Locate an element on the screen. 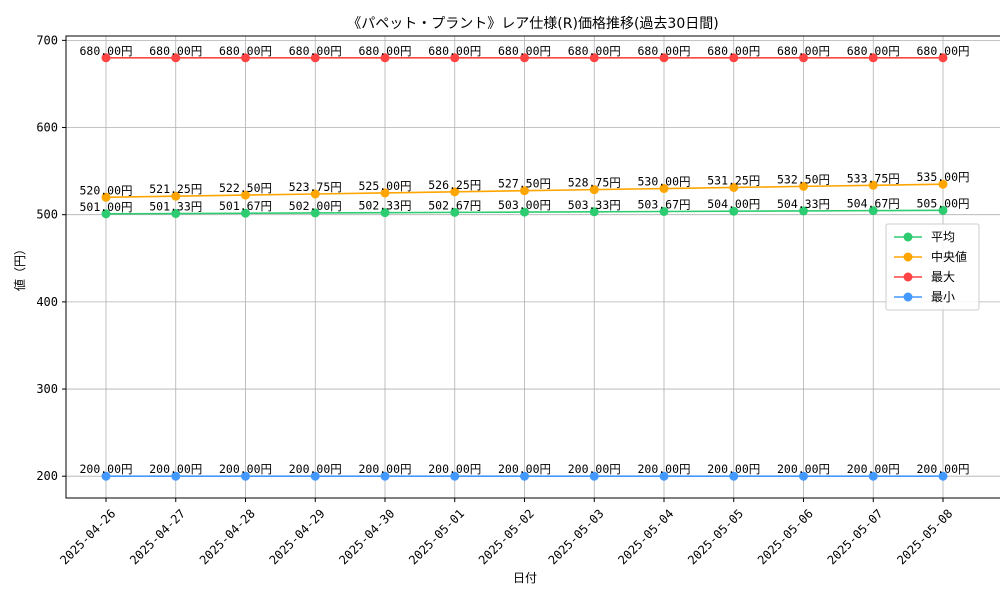 This screenshot has width=1000, height=600. data-label: 521.25円 is located at coordinates (175, 189).